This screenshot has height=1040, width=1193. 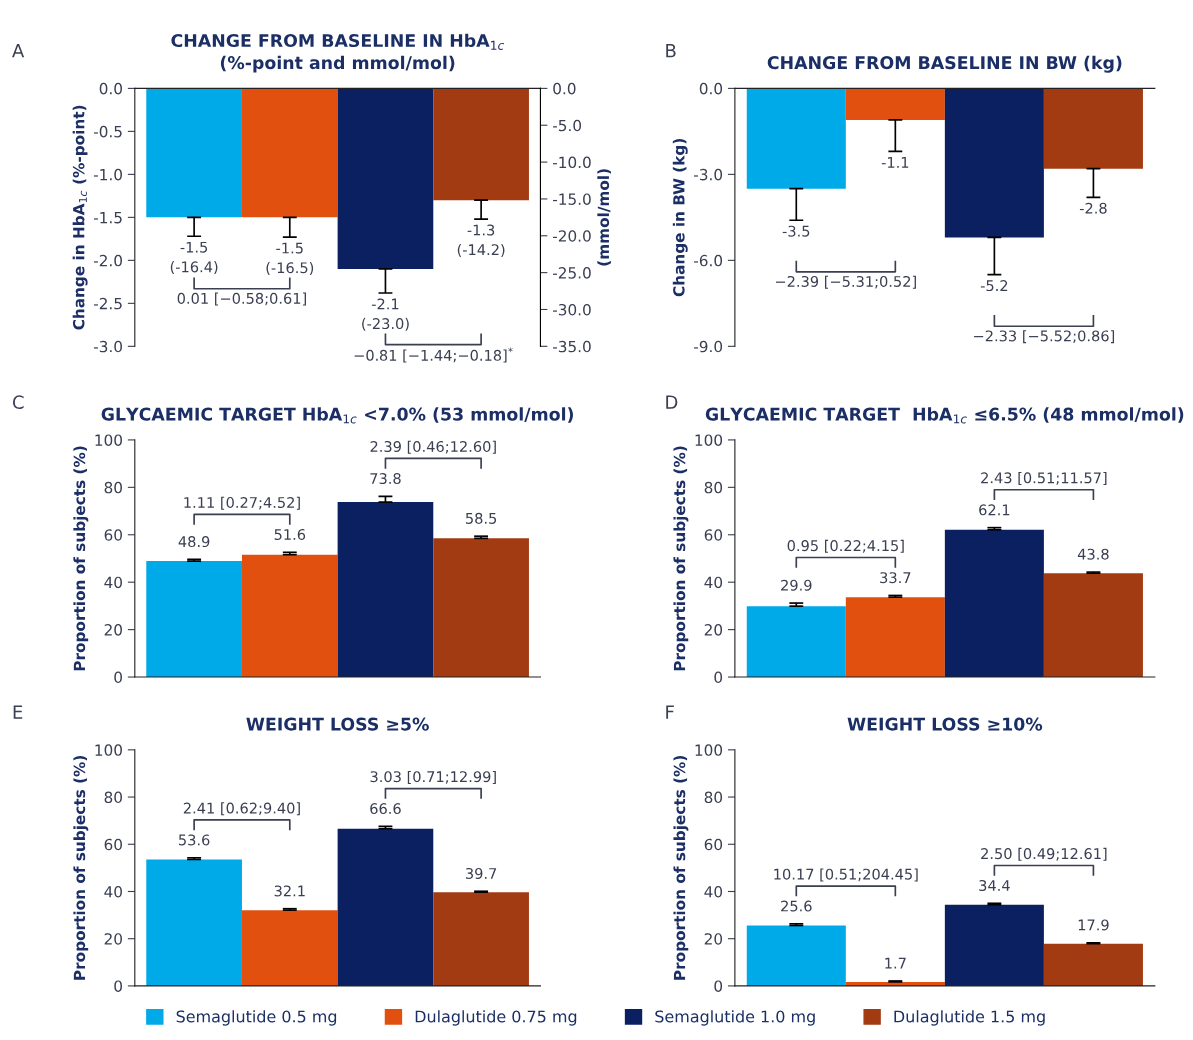 I want to click on y-tick-label: -9.0, so click(x=708, y=346).